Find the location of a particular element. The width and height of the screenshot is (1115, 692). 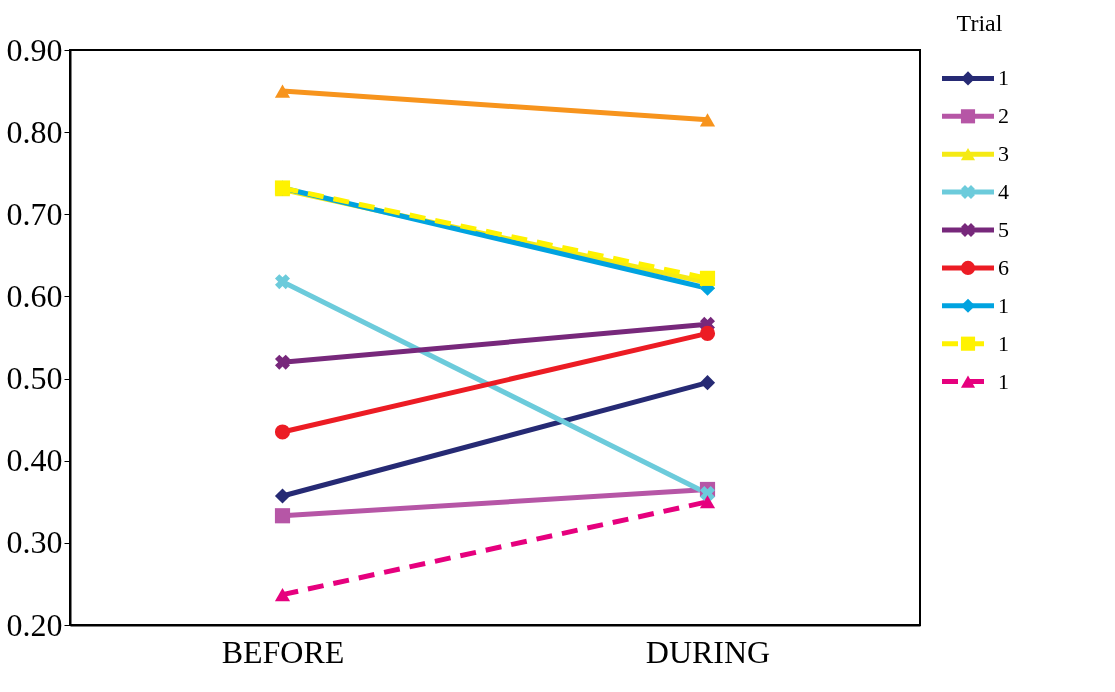

x-tick-label: BEFORE is located at coordinates (283, 651).